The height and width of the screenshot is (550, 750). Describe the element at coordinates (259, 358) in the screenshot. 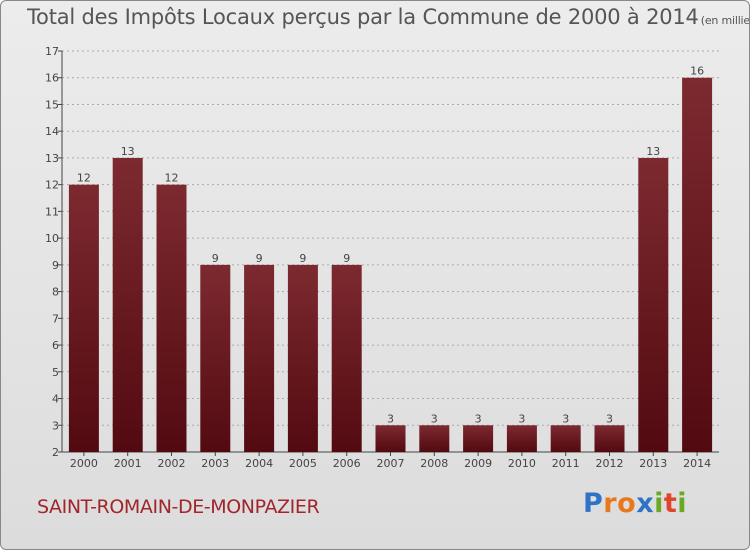

I see `bar-2004` at that location.